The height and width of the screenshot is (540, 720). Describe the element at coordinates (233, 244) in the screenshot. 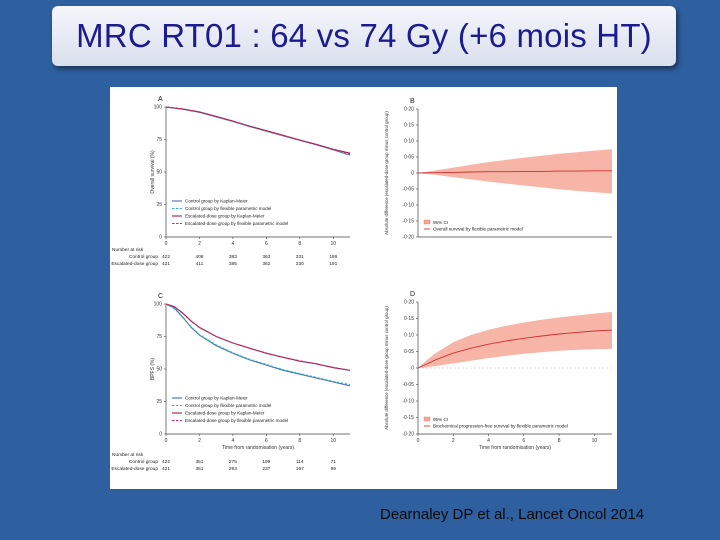

I see `panel-a-xtick-label: 4` at that location.